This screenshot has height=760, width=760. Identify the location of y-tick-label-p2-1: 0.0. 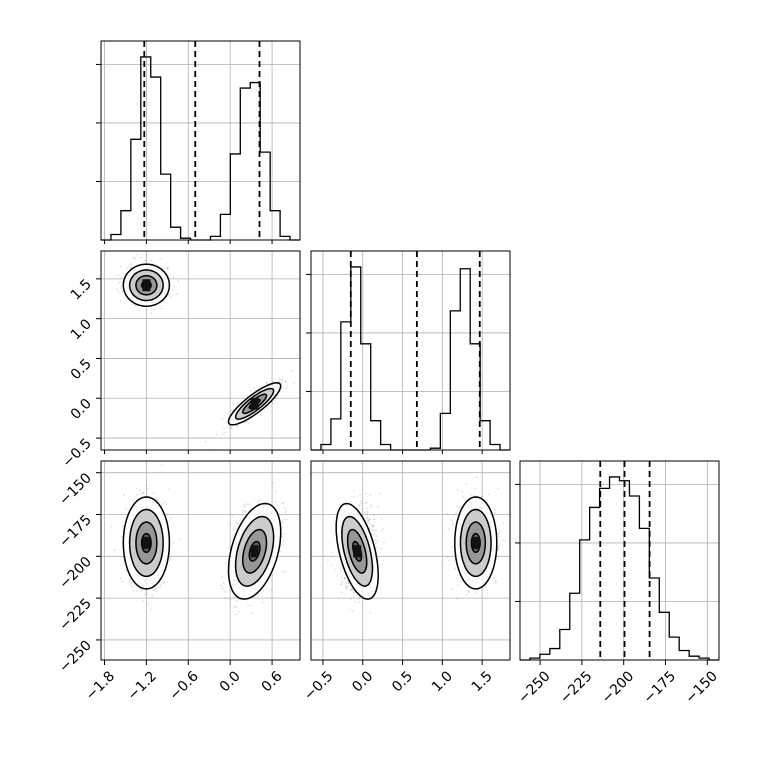
(81, 409).